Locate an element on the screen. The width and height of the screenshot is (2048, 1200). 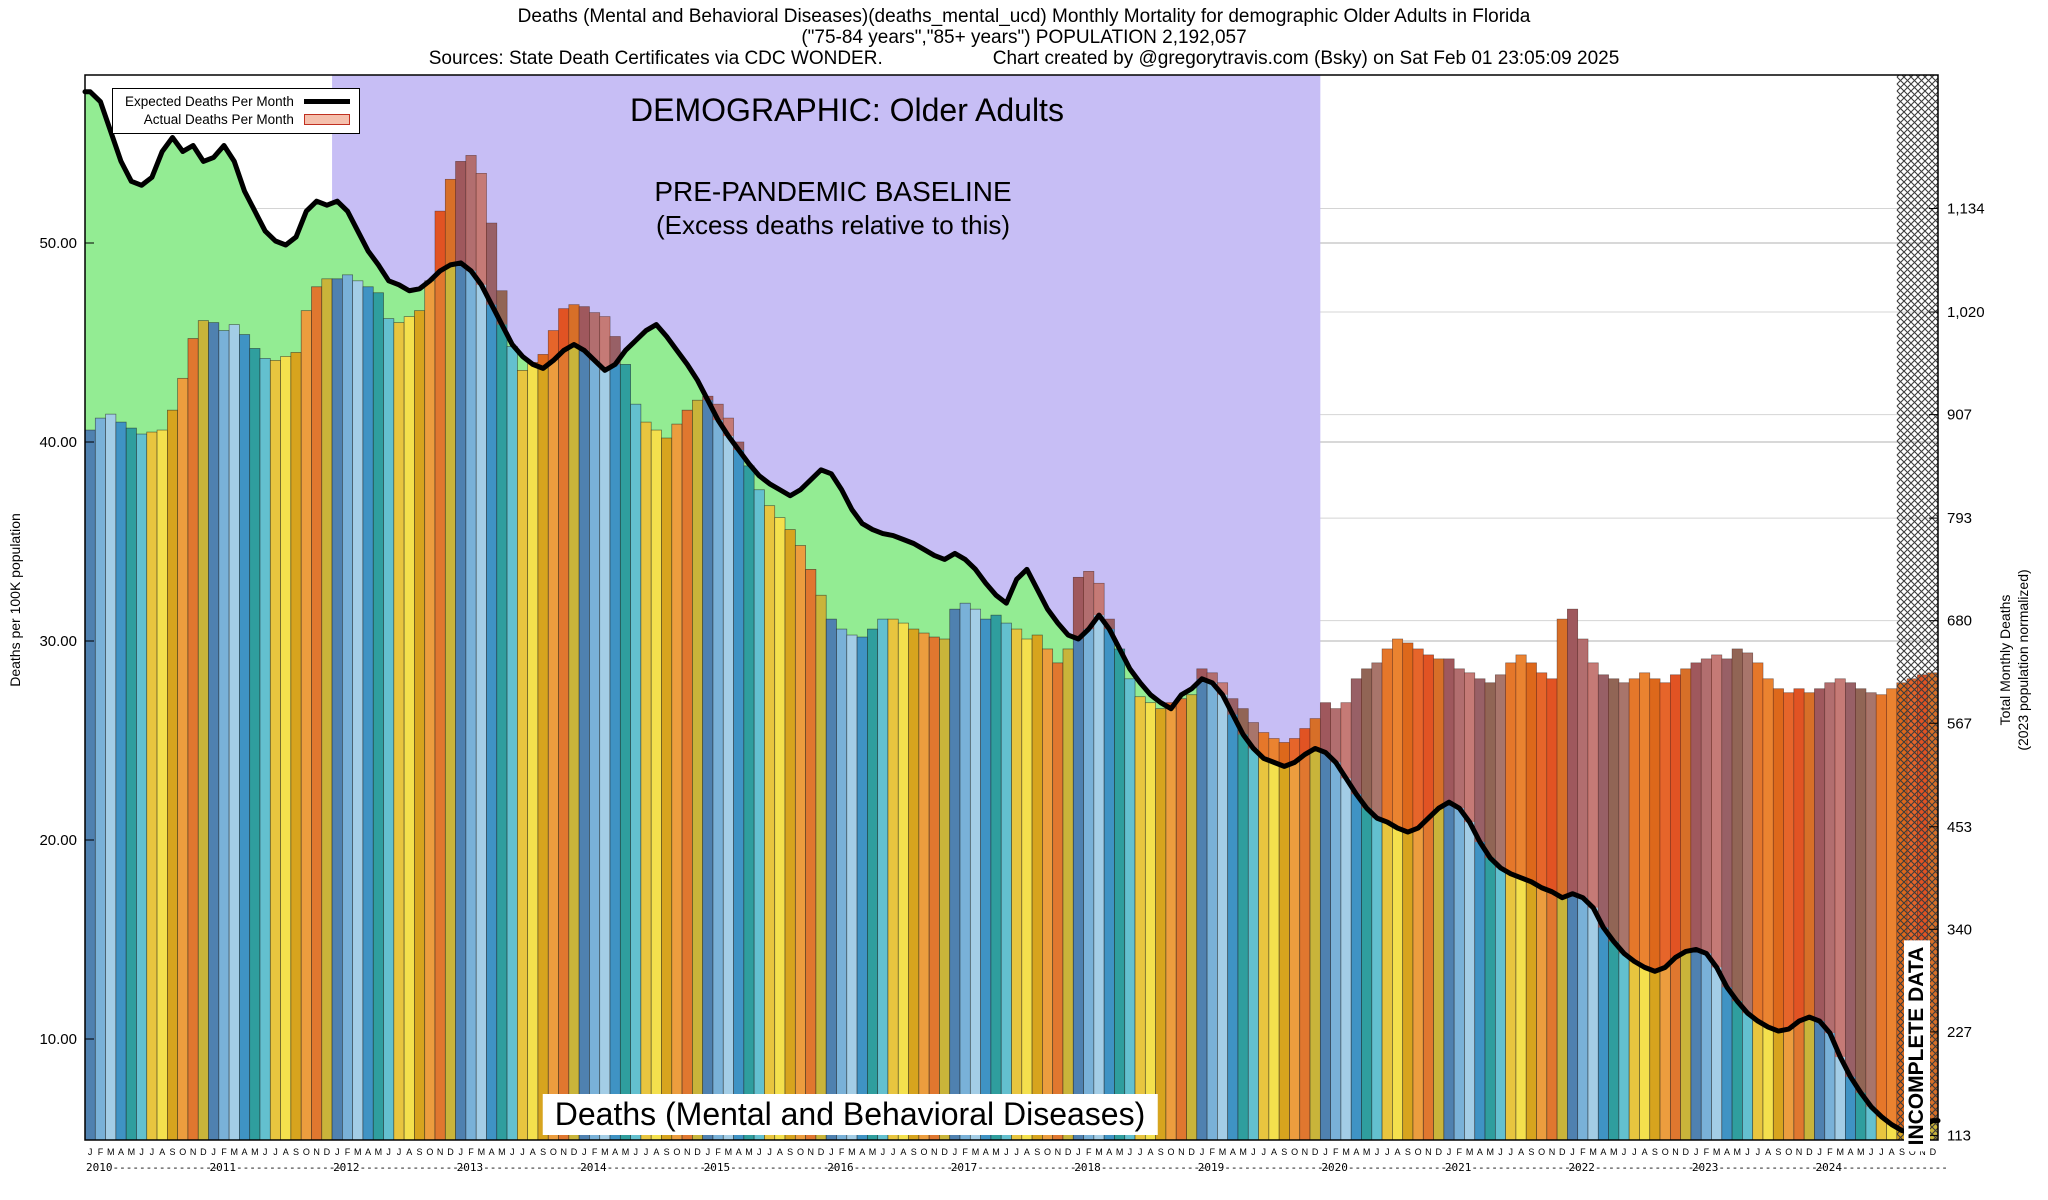
year-label: 2017---------------- is located at coordinates (1017, 1167).